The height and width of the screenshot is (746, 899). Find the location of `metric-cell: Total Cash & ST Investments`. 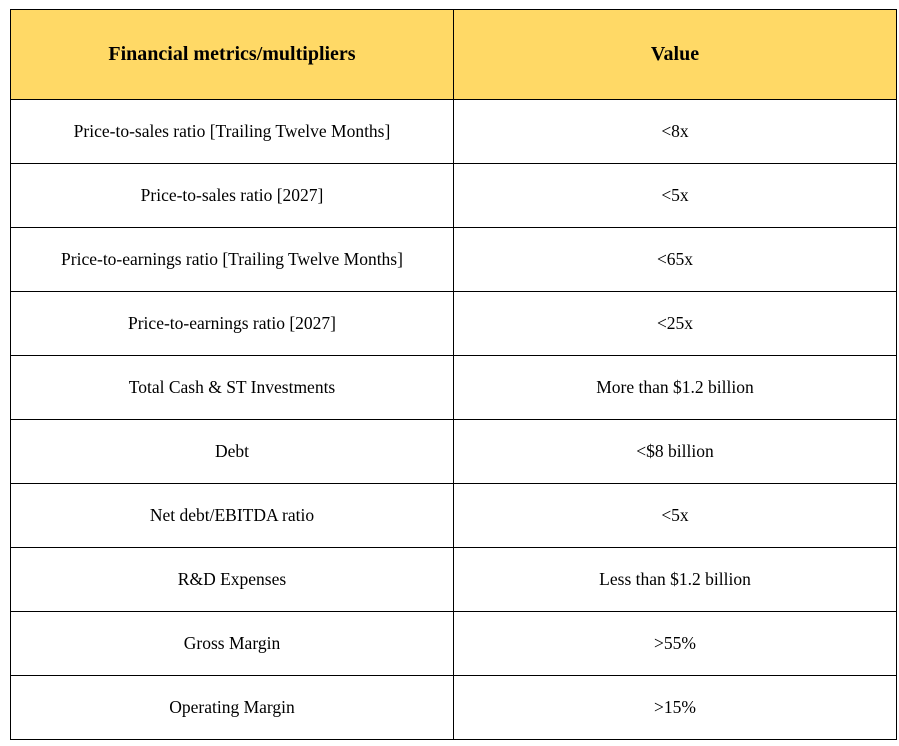

metric-cell: Total Cash & ST Investments is located at coordinates (232, 387).